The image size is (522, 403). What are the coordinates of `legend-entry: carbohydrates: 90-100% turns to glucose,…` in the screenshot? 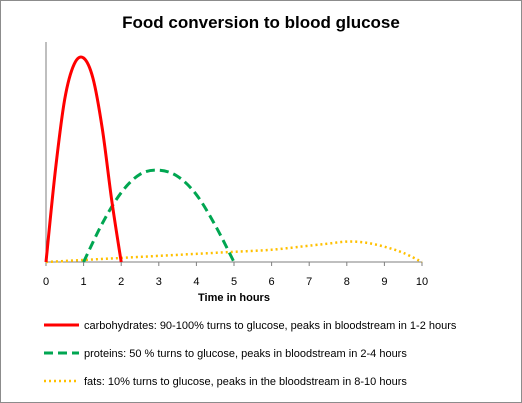 It's located at (270, 326).